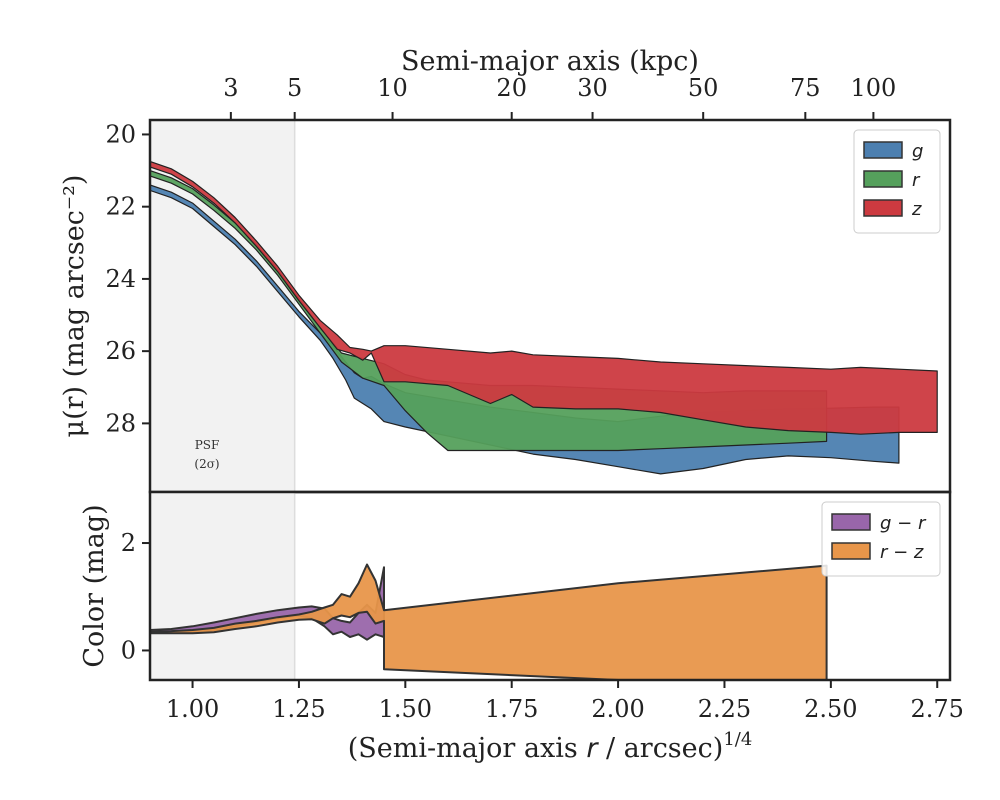 The image size is (1000, 800). I want to click on y-tick-label: 2, so click(128, 543).